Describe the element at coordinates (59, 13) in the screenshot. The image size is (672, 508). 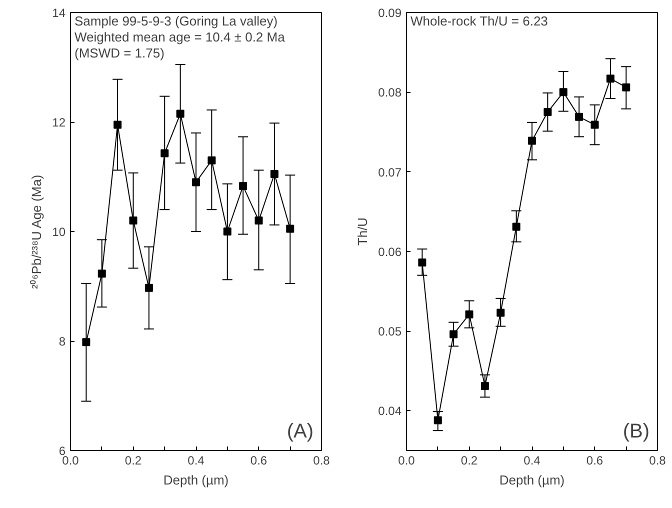
I see `y-tick-label: 14` at that location.